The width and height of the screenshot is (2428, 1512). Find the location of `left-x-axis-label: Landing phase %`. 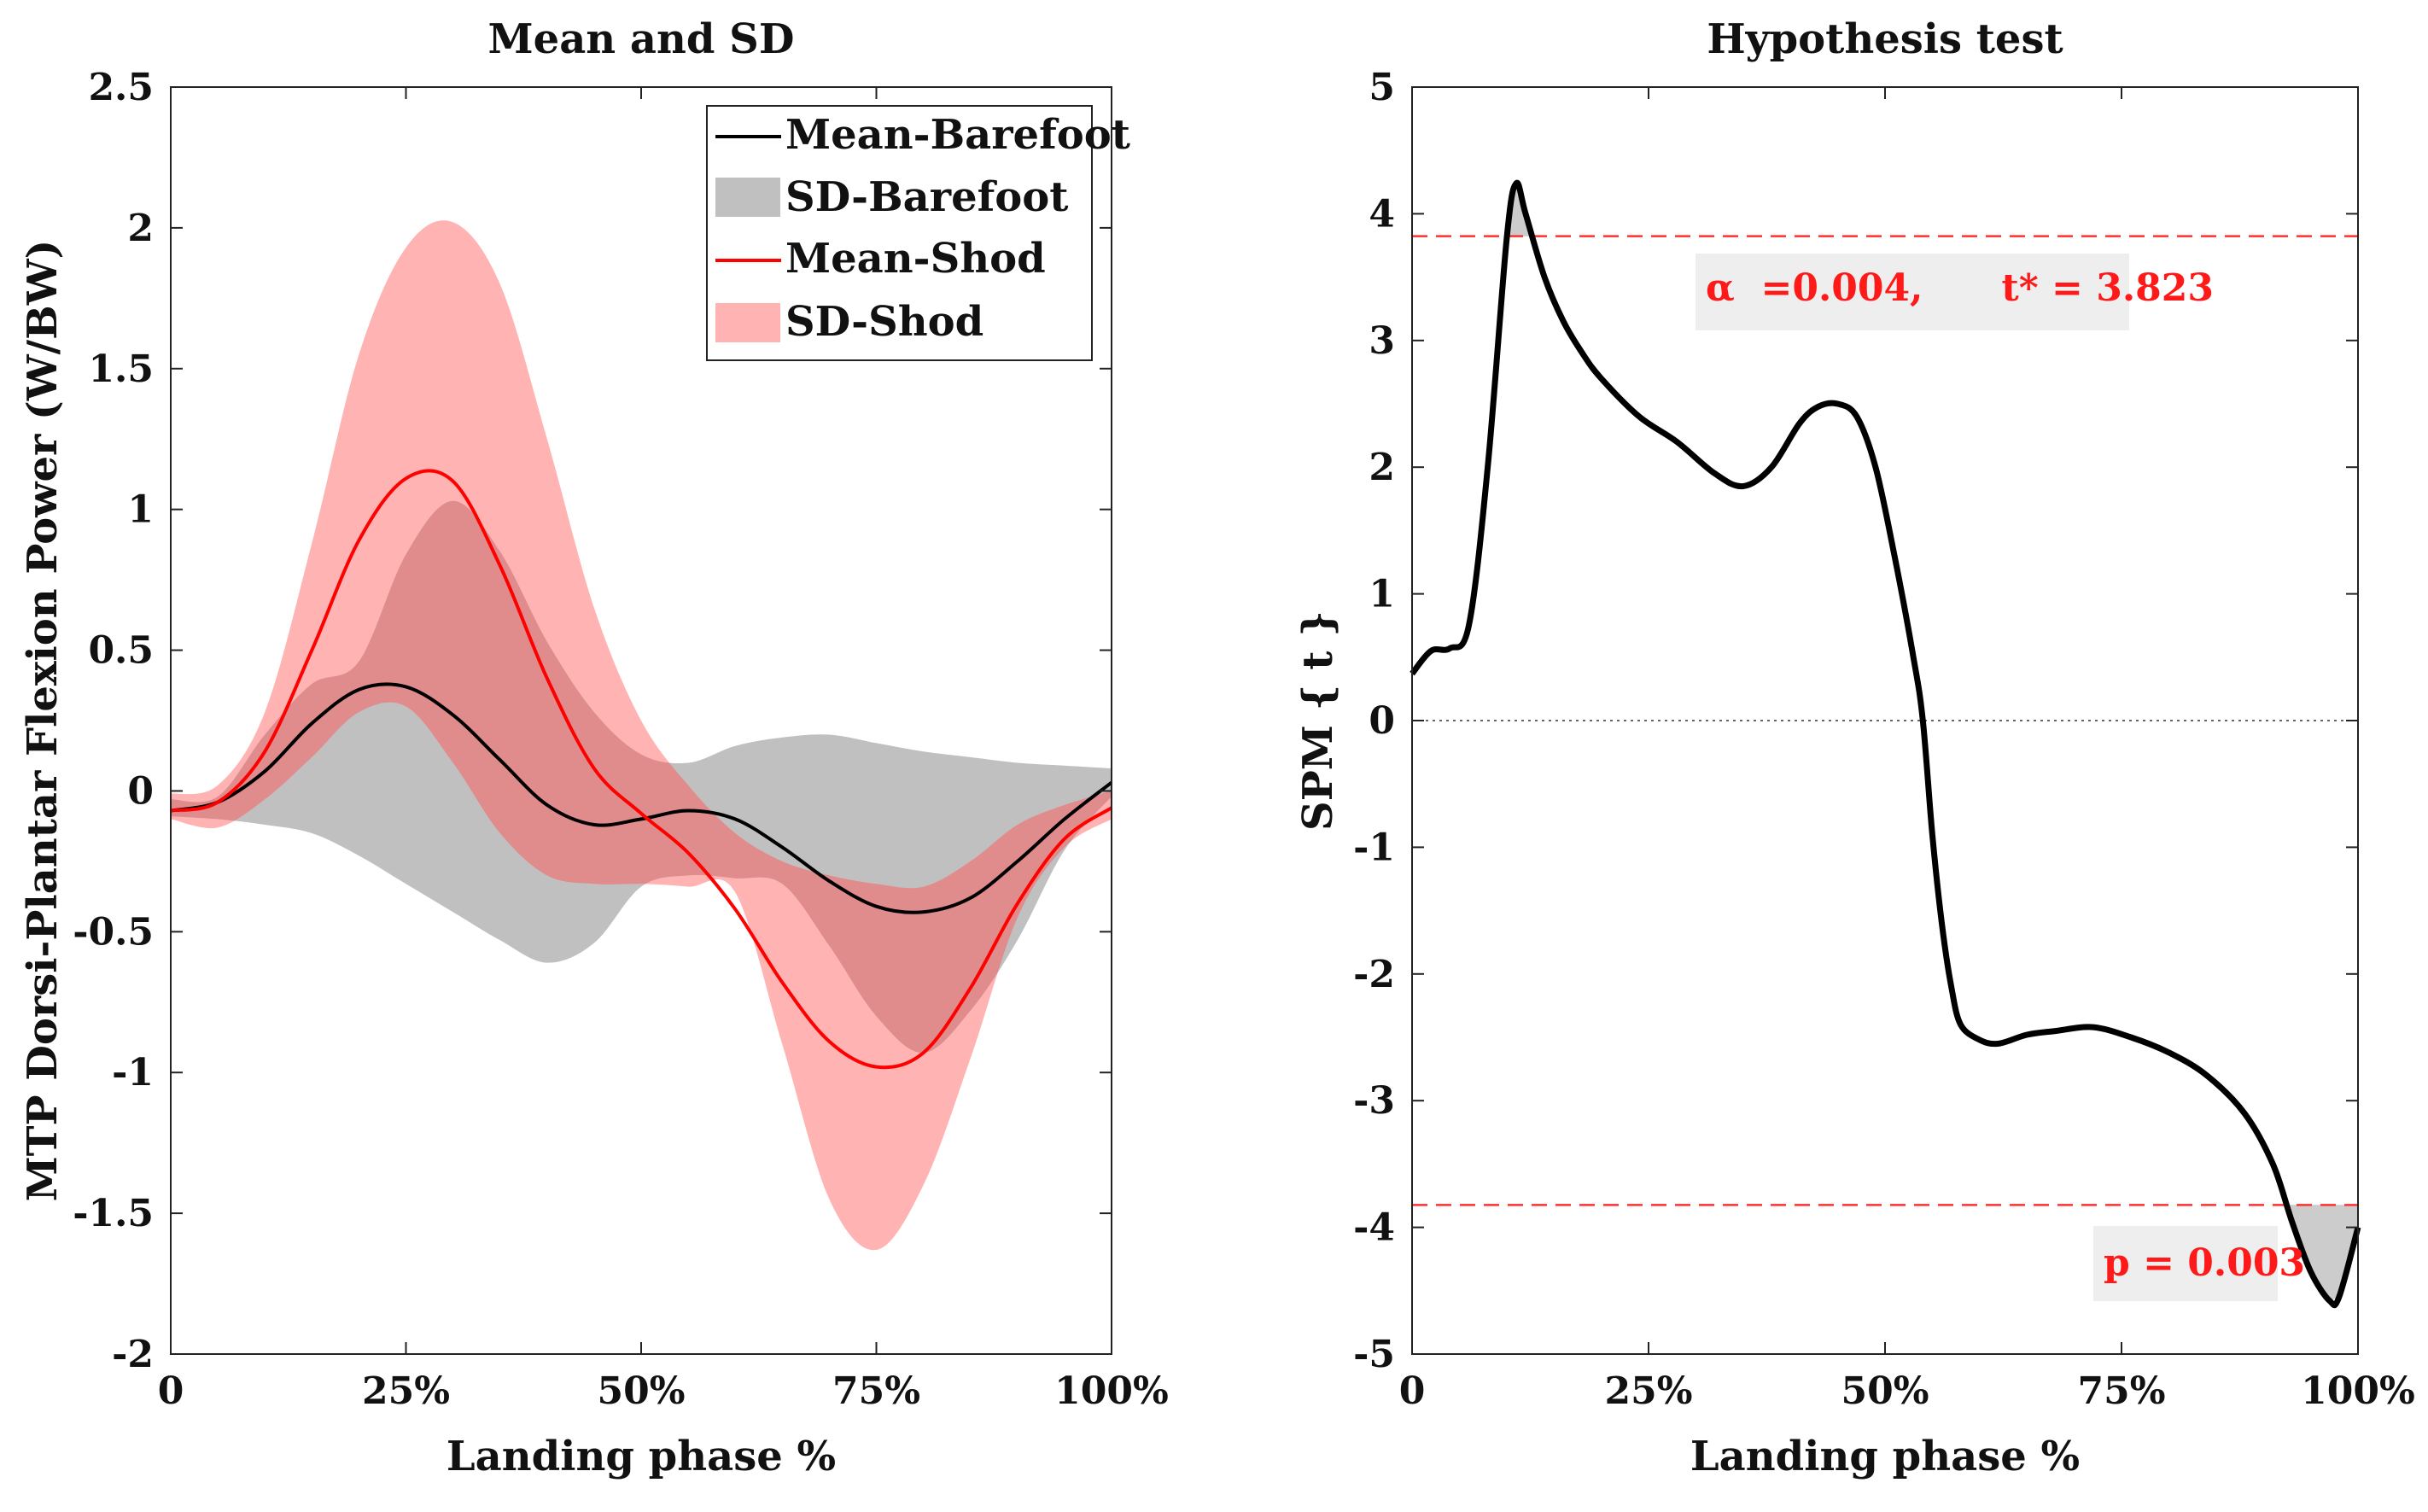

left-x-axis-label: Landing phase % is located at coordinates (641, 1456).